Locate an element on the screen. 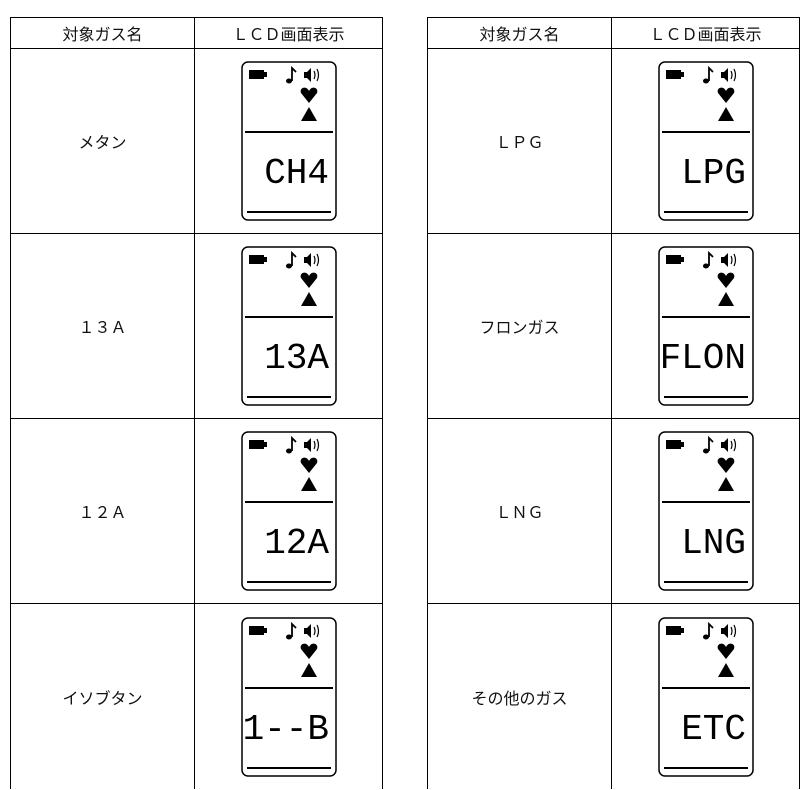  lcd-cell: 13A is located at coordinates (289, 326).